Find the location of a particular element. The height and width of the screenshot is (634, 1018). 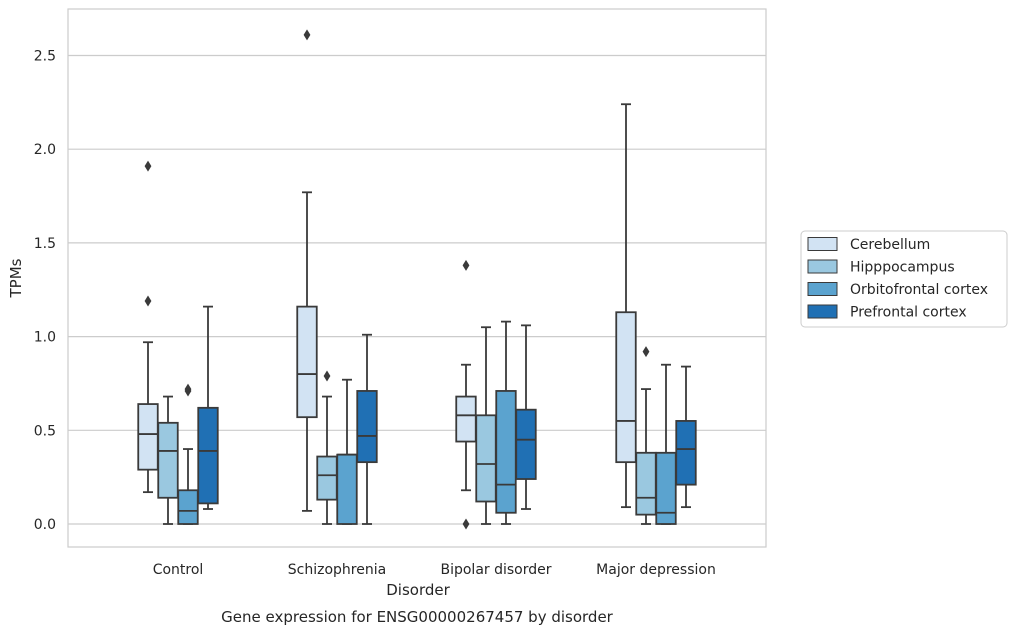

x-tick-label: Bipolar disorder is located at coordinates (495, 570).